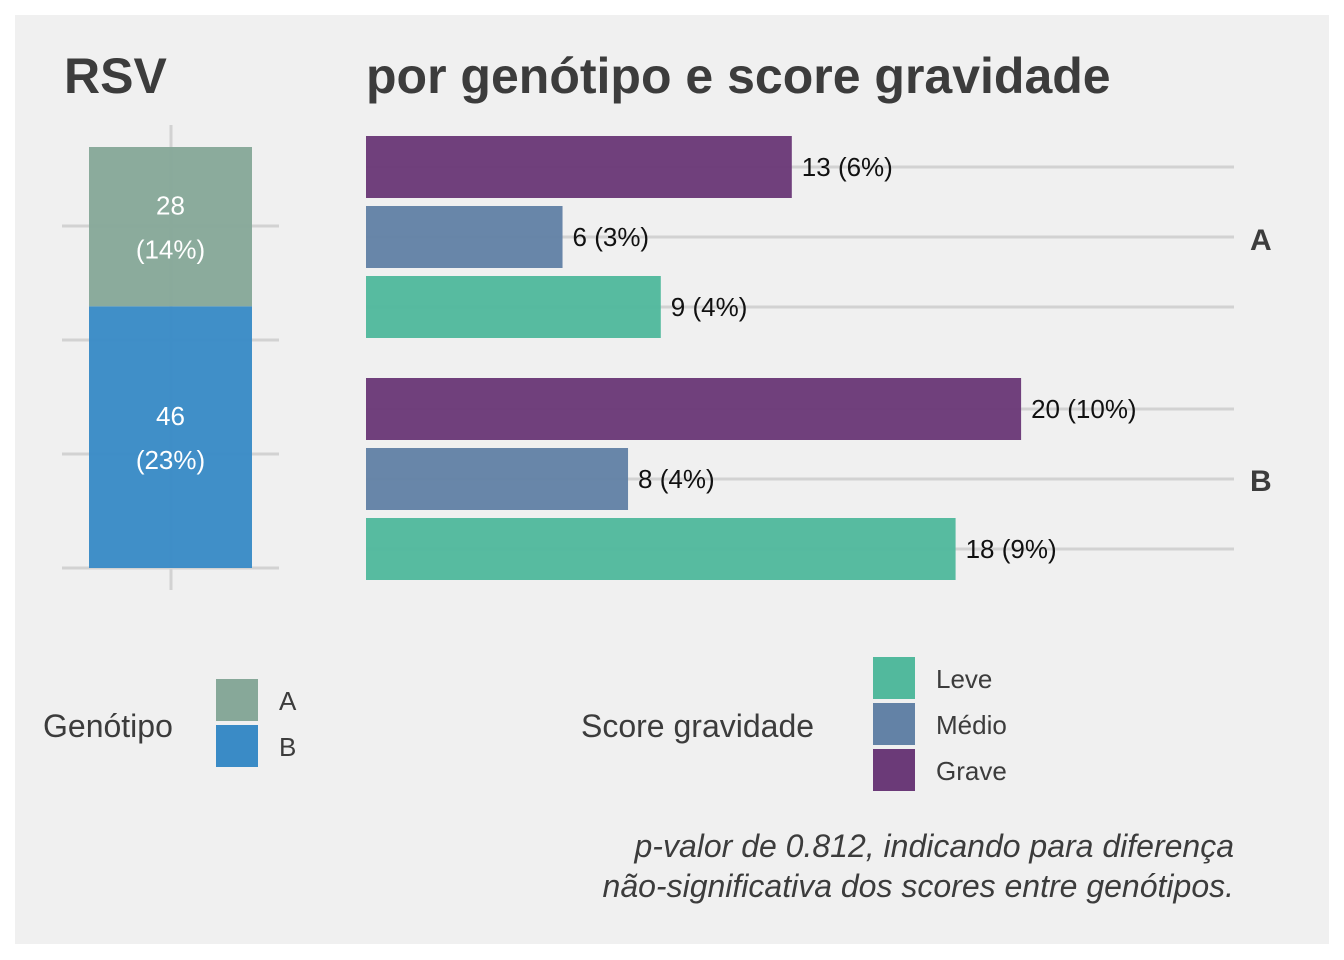 Image resolution: width=1344 pixels, height=960 pixels. I want to click on stacked-bar-b, so click(170, 437).